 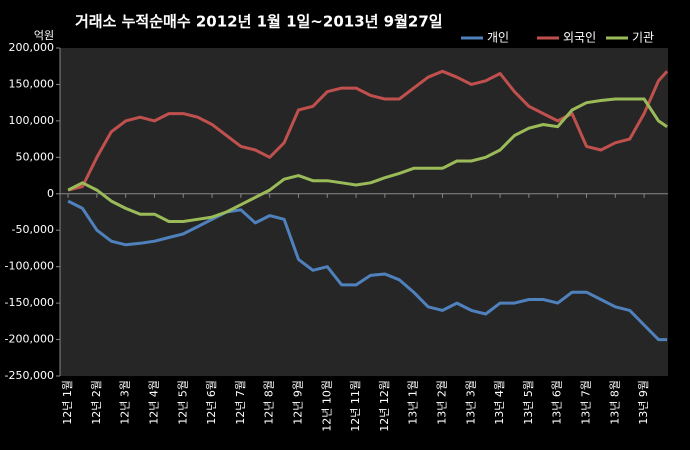 I want to click on x-tick-label: 12년 8월, so click(x=269, y=402).